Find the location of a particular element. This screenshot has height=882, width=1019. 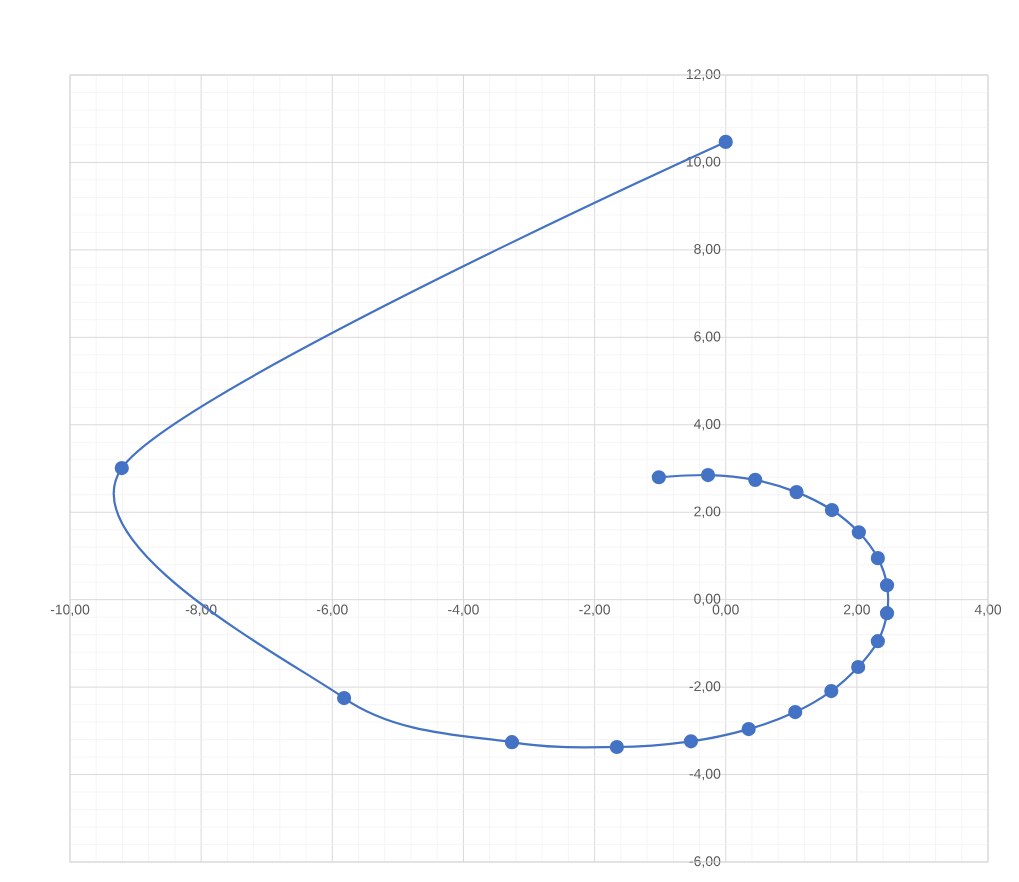

y-tick-label: 10,00 is located at coordinates (703, 162).